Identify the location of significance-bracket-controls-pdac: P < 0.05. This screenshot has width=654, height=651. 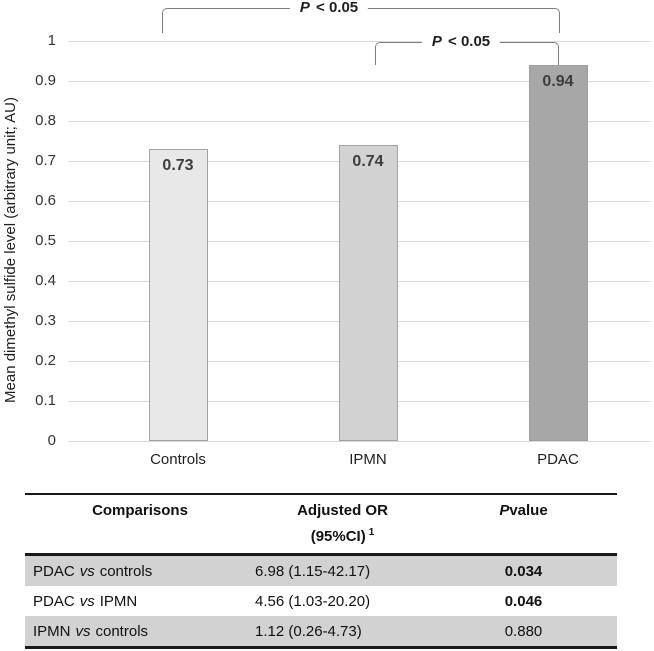
(361, 16).